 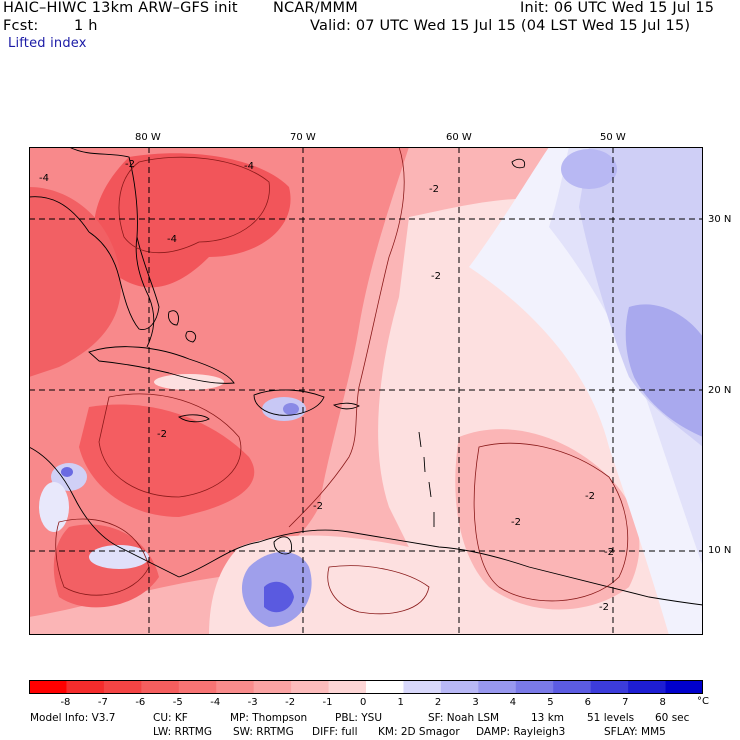 What do you see at coordinates (625, 702) in the screenshot?
I see `colorbar-tick-label: 7` at bounding box center [625, 702].